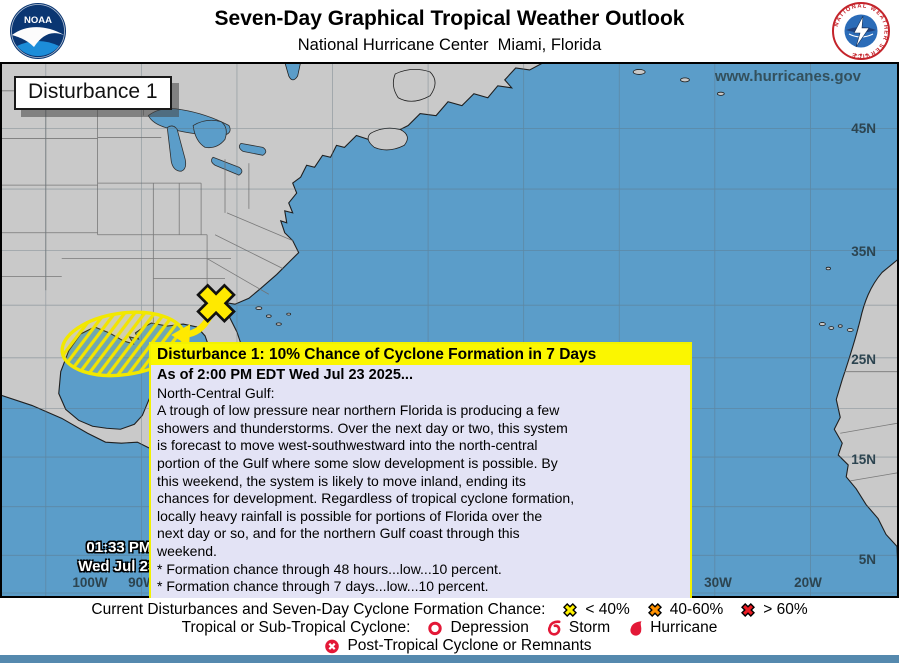 This screenshot has height=663, width=899. I want to click on hurricane-symbol-icon, so click(636, 628).